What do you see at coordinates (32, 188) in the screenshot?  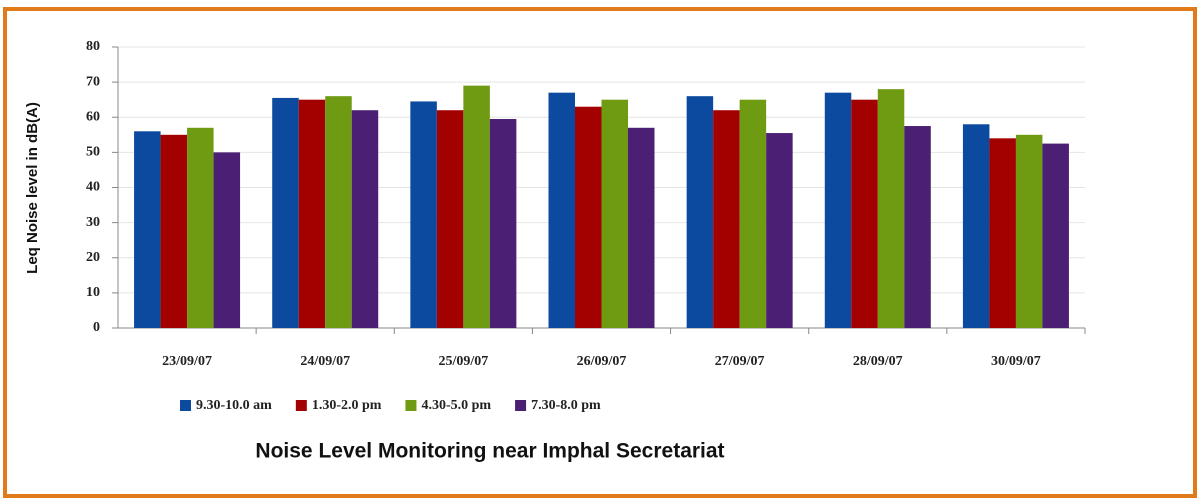 I see `y-axis-label: Leq Noise level in dB(A)` at bounding box center [32, 188].